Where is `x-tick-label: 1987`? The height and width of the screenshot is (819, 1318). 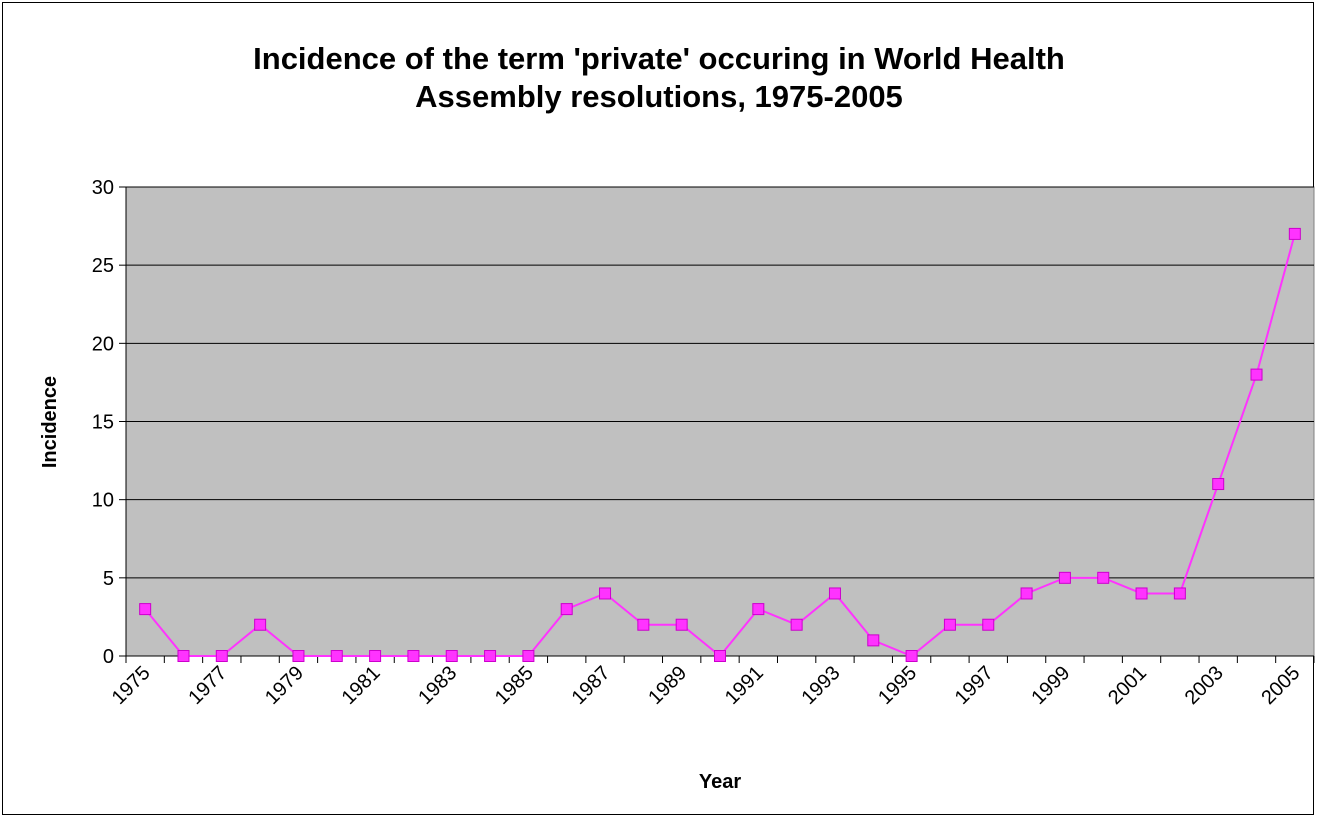 x-tick-label: 1987 is located at coordinates (591, 685).